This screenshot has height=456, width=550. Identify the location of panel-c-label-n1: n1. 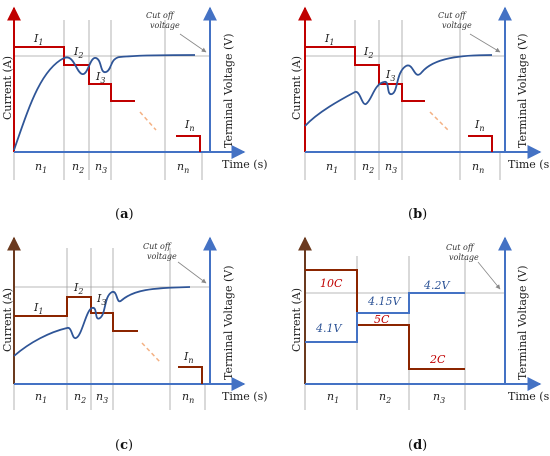
(41, 397).